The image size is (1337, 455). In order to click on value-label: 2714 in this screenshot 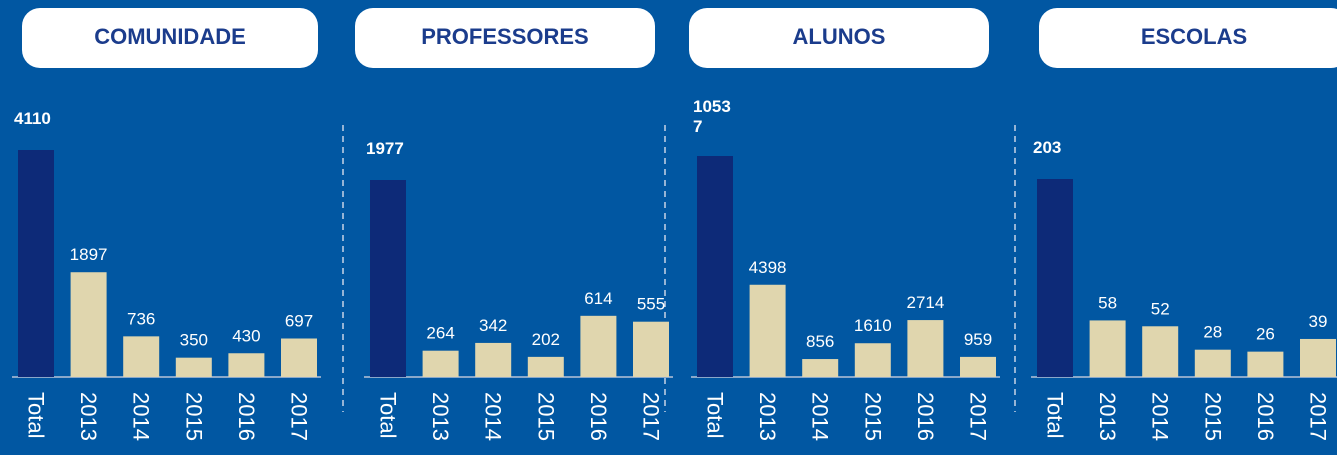, I will do `click(925, 302)`.